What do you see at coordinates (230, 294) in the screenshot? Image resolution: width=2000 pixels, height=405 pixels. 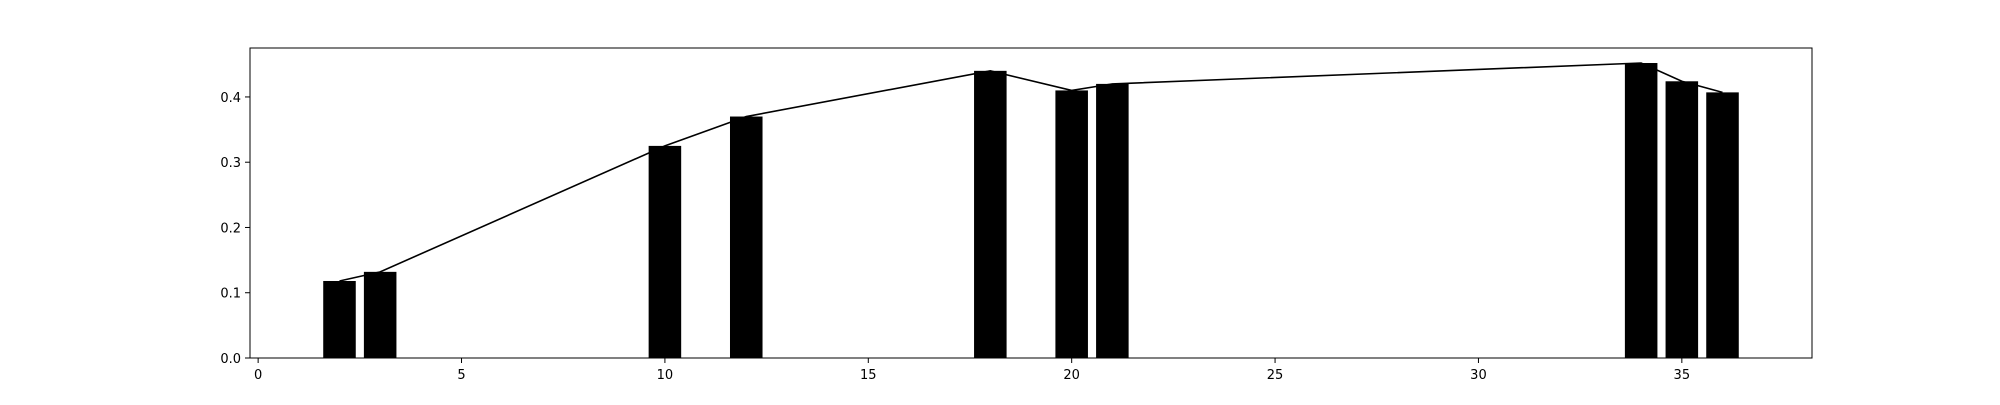 I see `y-tick-label-1: 0.1` at bounding box center [230, 294].